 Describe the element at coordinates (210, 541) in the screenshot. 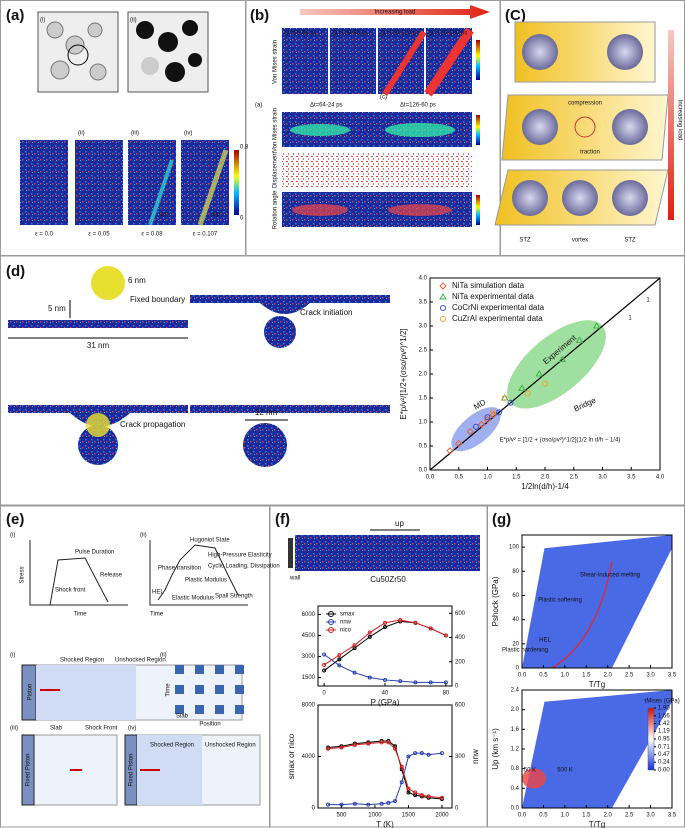

I see `annotation: Hugoniot State` at that location.